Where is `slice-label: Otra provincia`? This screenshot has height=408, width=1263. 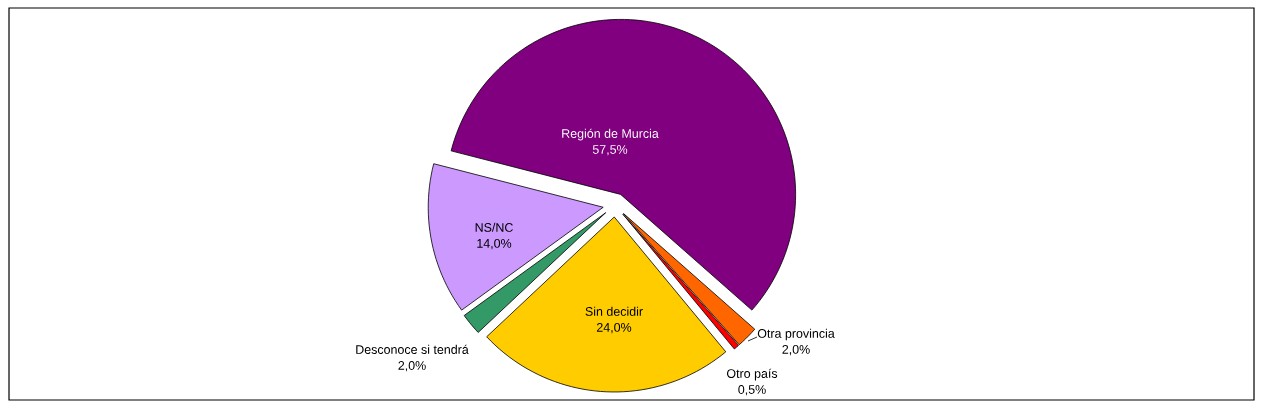 slice-label: Otra provincia is located at coordinates (796, 334).